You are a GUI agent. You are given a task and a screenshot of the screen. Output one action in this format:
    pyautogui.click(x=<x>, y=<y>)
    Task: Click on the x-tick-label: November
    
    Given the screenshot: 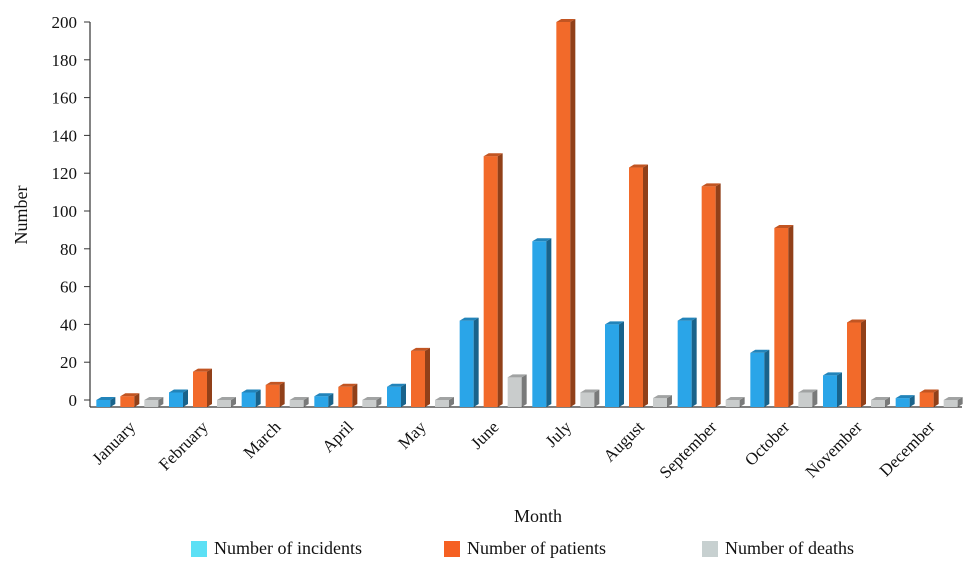 What is the action you would take?
    pyautogui.click(x=834, y=449)
    